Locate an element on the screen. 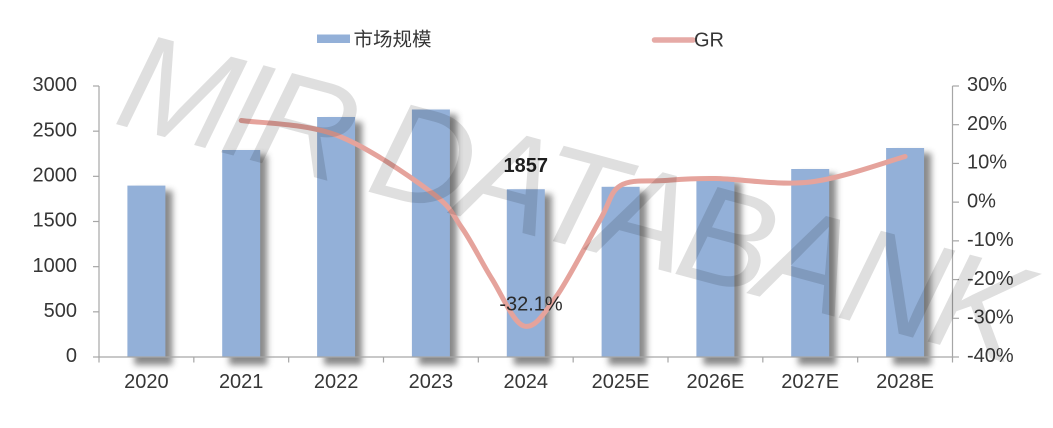 Image resolution: width=1053 pixels, height=428 pixels. svg-text: 0 is located at coordinates (71, 356).